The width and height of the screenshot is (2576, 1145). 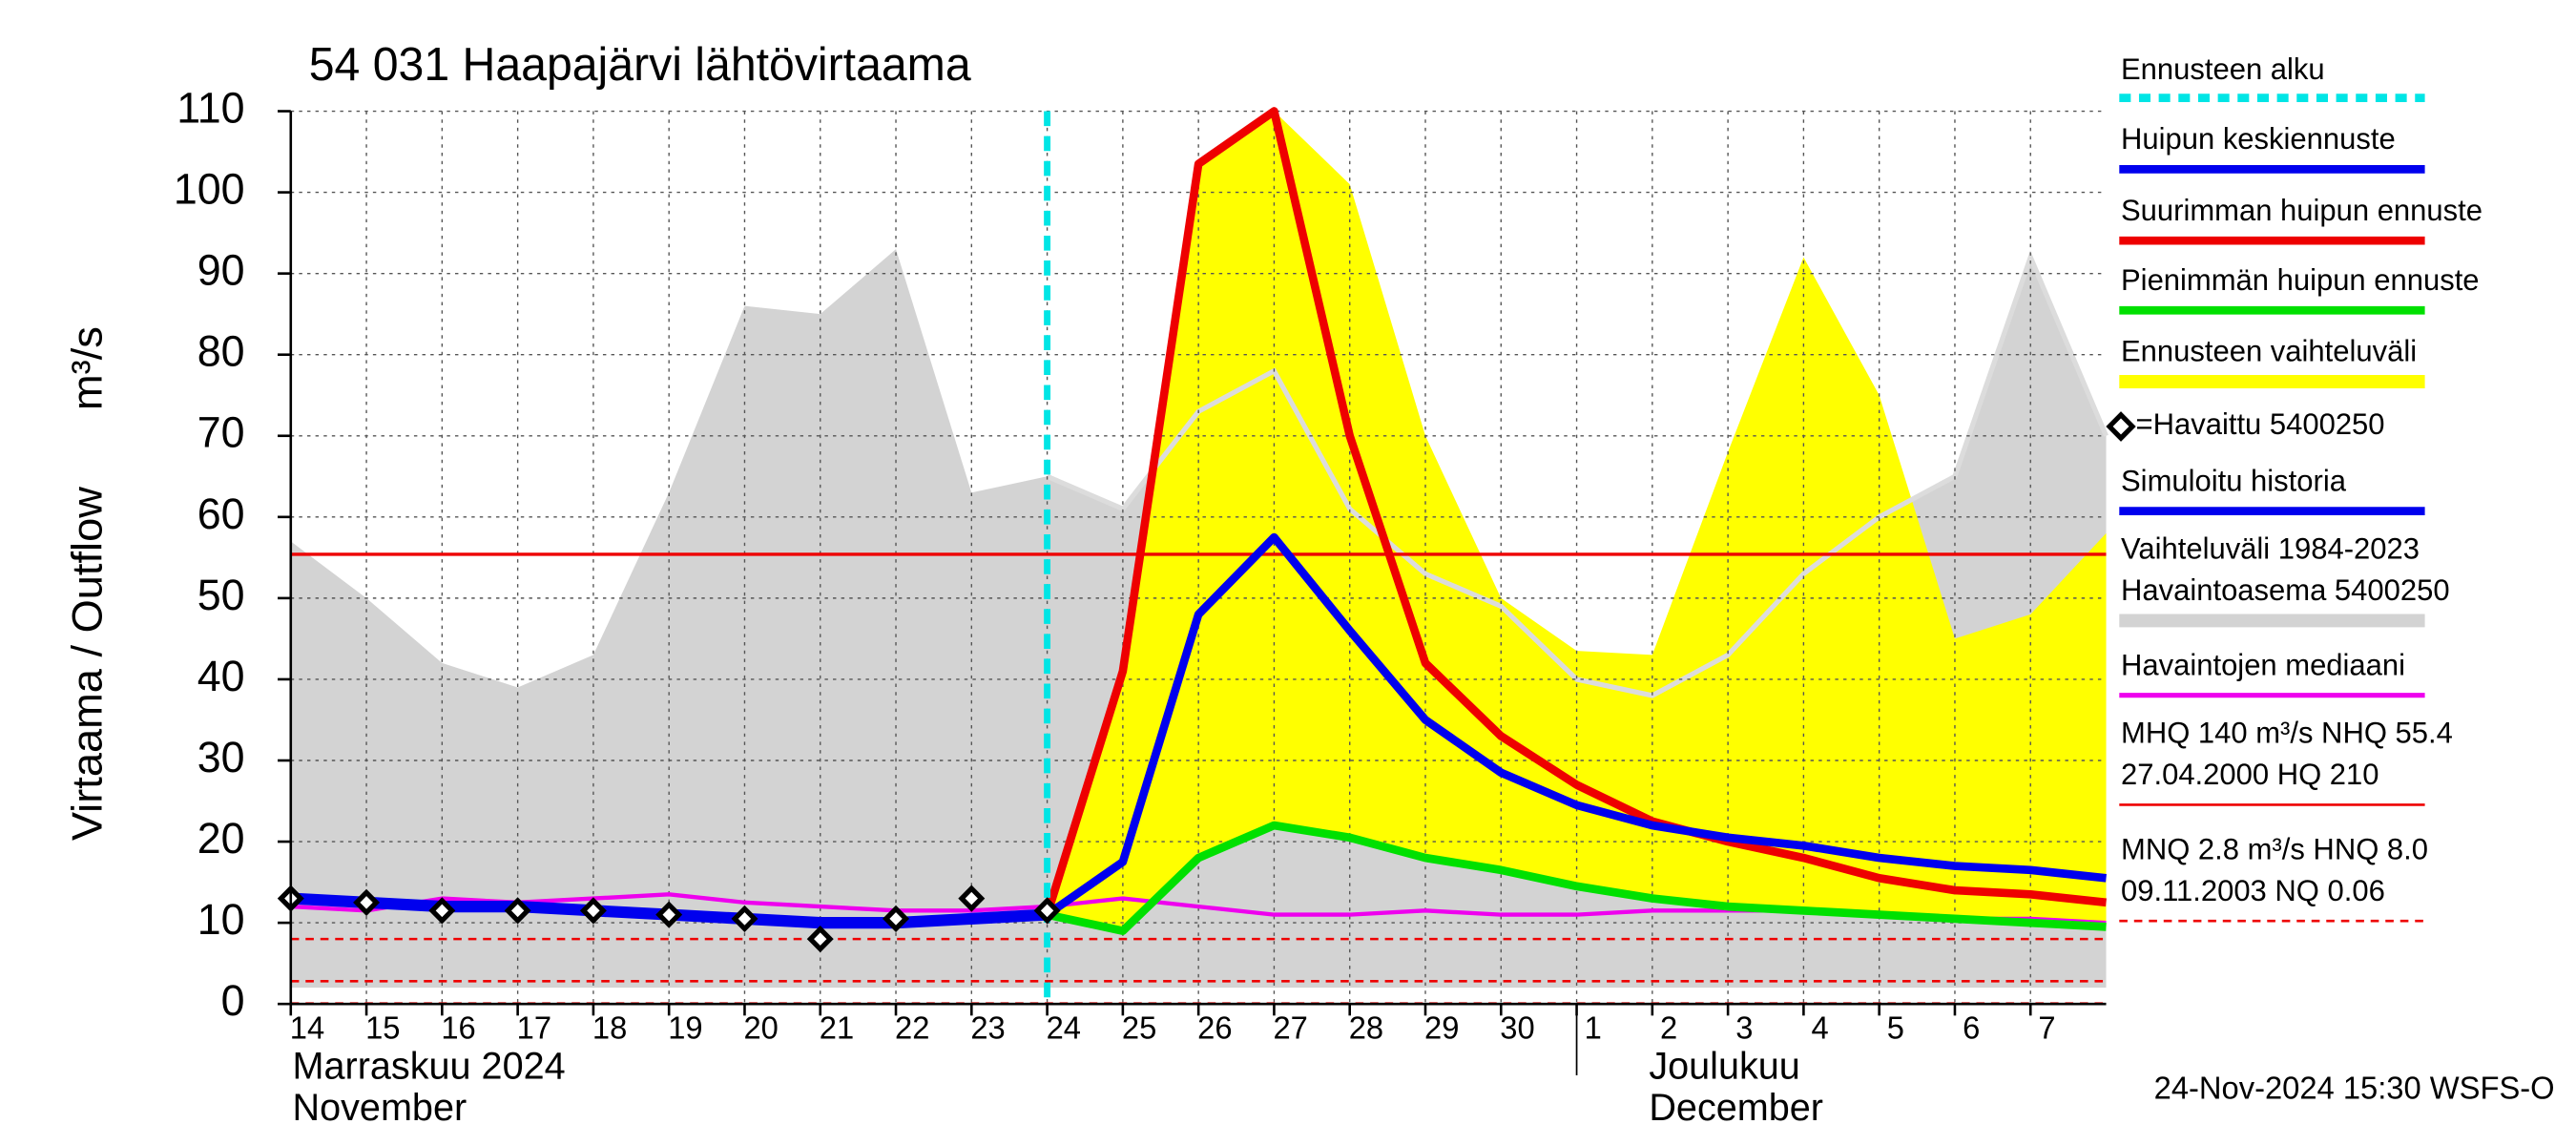 What do you see at coordinates (221, 676) in the screenshot?
I see `y-tick-label: 40` at bounding box center [221, 676].